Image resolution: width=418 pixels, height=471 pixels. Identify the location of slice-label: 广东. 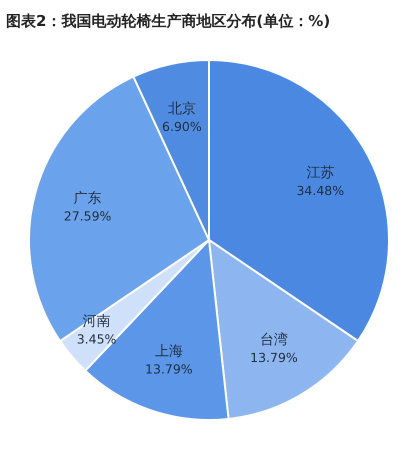
(88, 198).